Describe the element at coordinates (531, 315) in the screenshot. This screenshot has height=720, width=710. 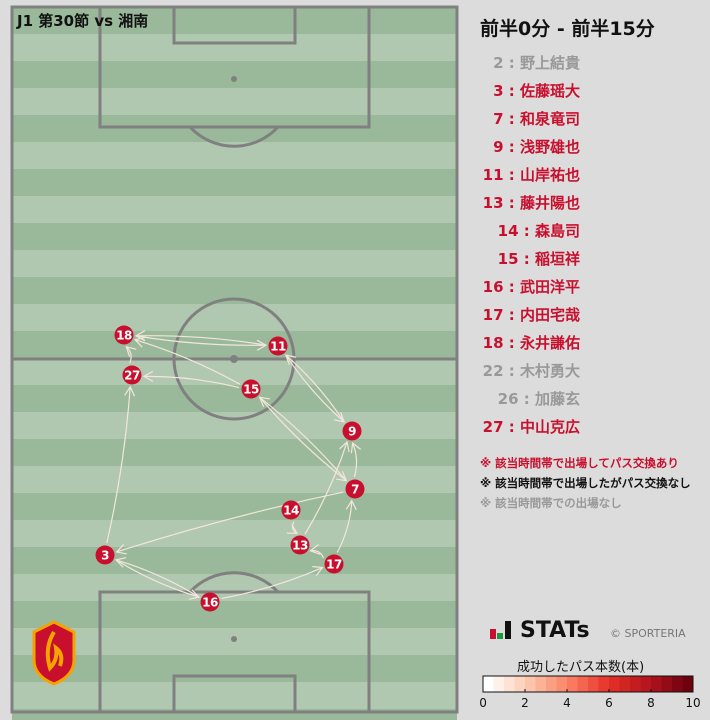
I see `player-list-item: 17 : 内田宅哉` at that location.